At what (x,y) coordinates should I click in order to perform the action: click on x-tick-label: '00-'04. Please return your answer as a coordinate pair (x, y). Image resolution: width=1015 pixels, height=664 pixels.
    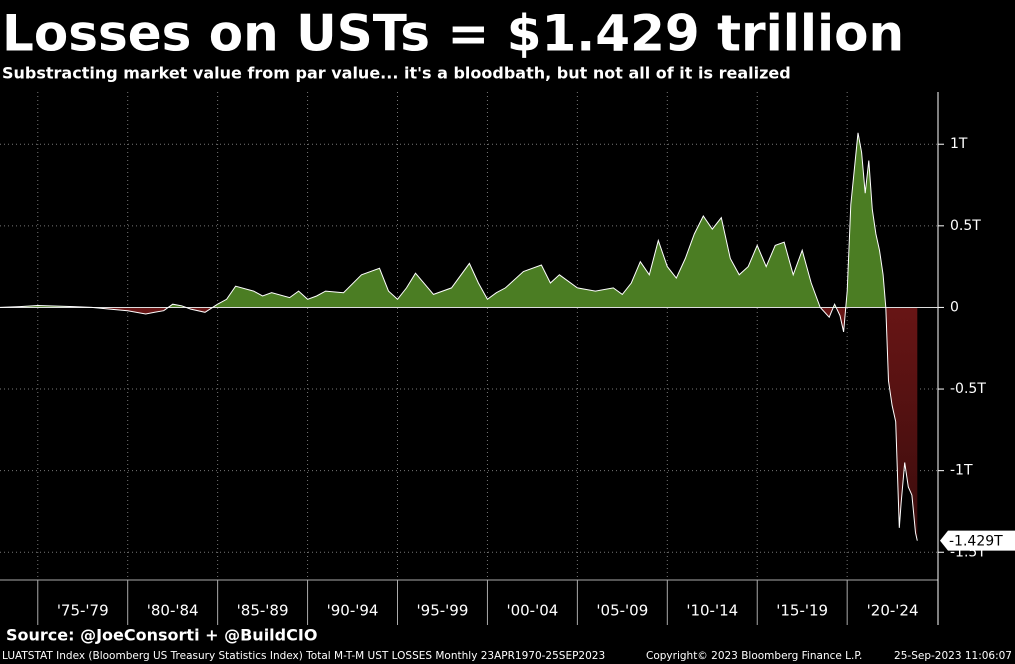
    Looking at the image, I should click on (532, 611).